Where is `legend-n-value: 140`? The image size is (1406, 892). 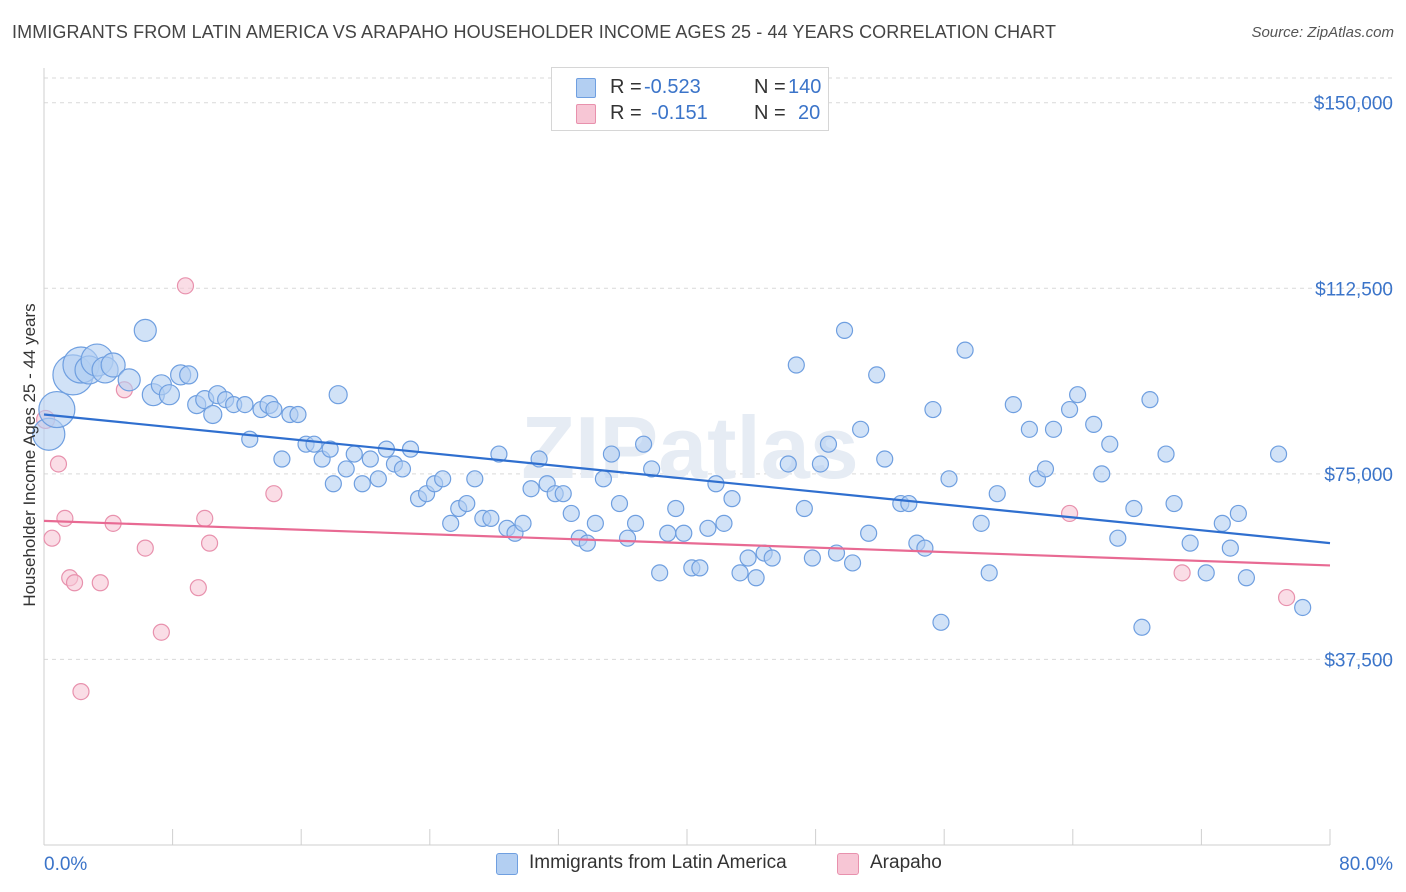 legend-n-value: 140 is located at coordinates (805, 87).